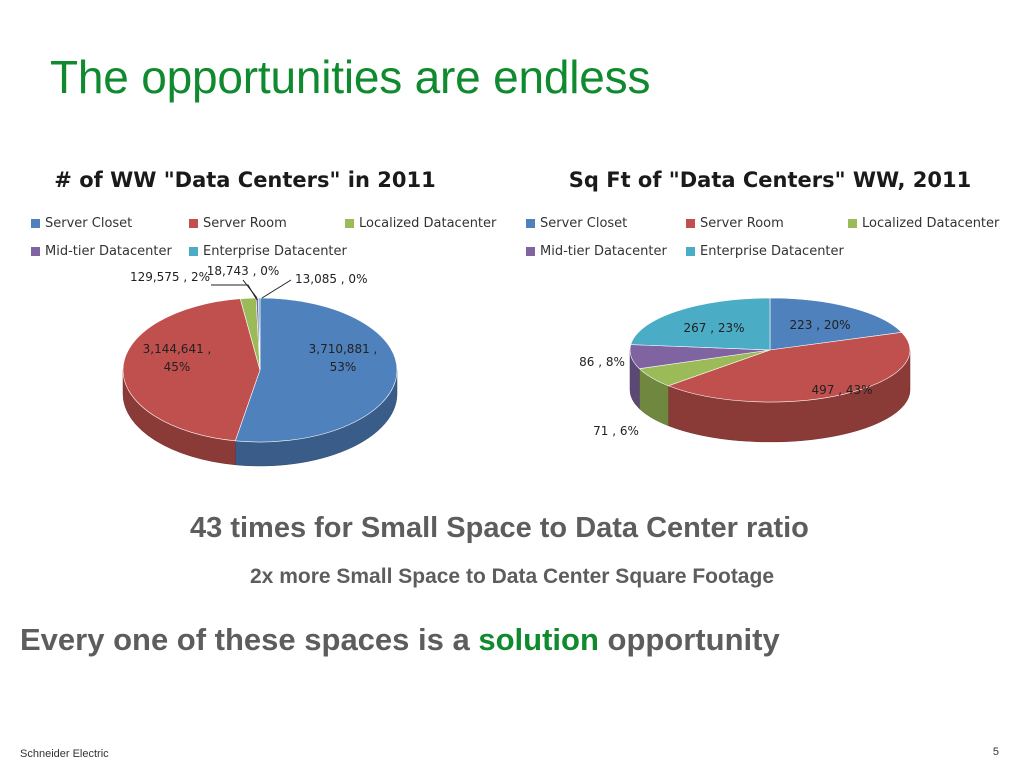  What do you see at coordinates (350, 77) in the screenshot?
I see `slide-title: The opportunities are endless` at bounding box center [350, 77].